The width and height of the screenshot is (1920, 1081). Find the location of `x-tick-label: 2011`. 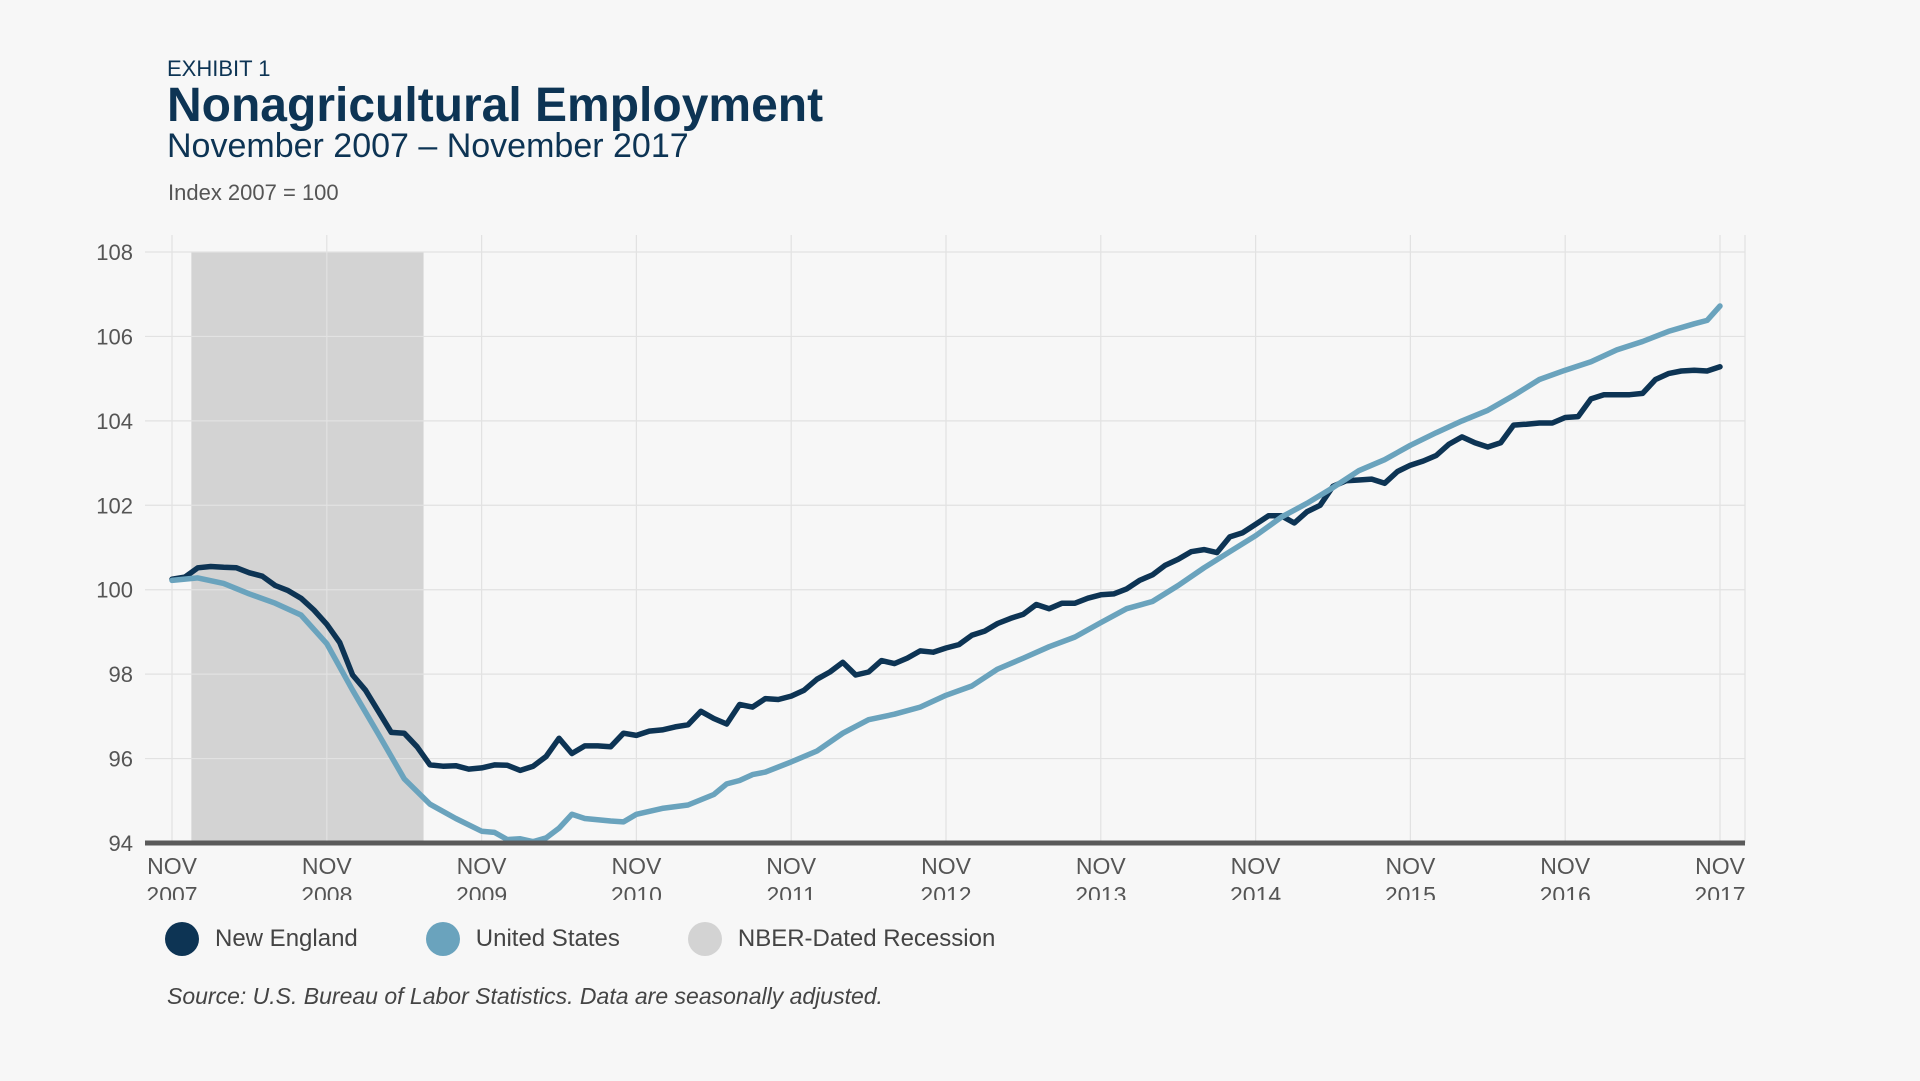

x-tick-label: 2011 is located at coordinates (790, 891).